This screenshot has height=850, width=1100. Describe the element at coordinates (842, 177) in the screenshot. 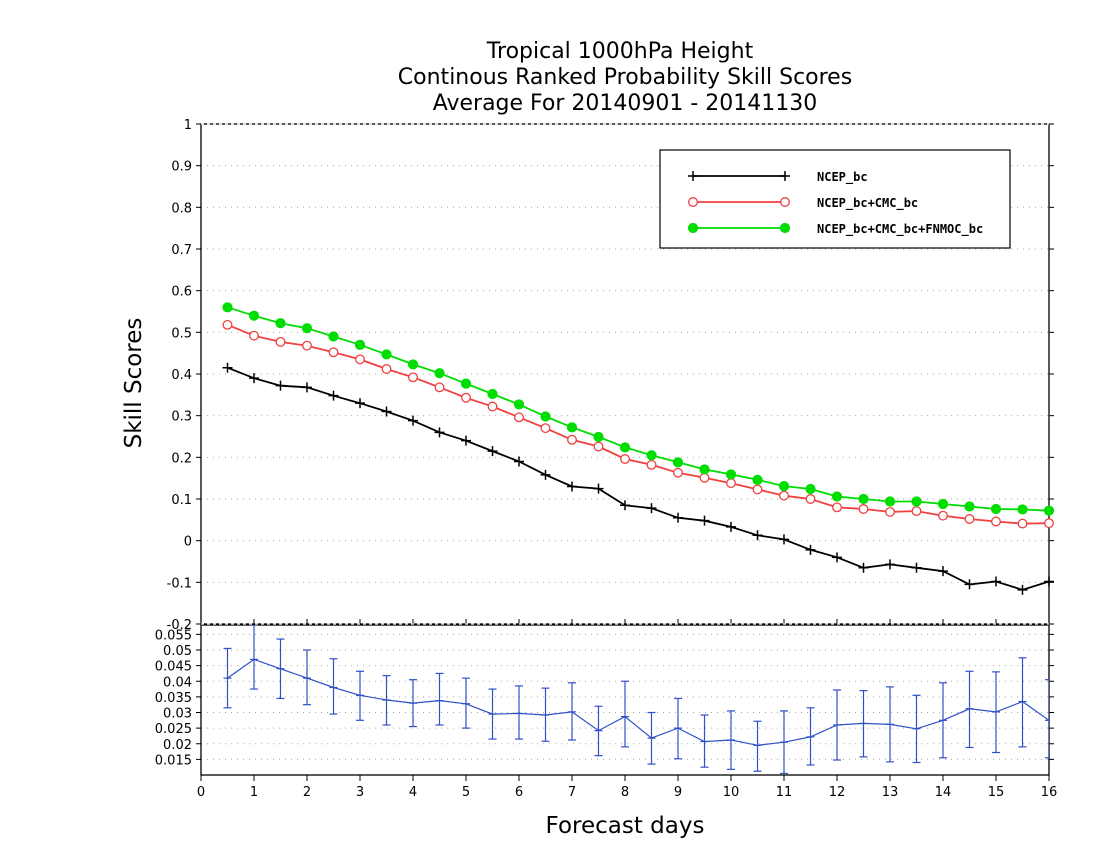

I see `legend-label-0: NCEP_bc` at that location.